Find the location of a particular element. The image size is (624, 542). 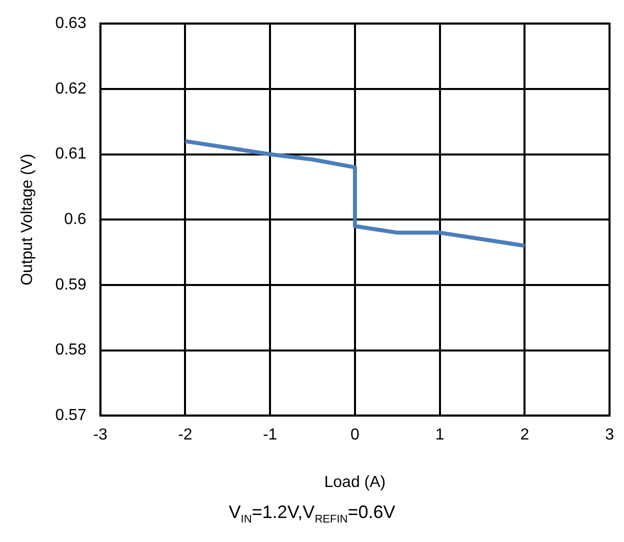

x-tick-label: 3 is located at coordinates (609, 435).